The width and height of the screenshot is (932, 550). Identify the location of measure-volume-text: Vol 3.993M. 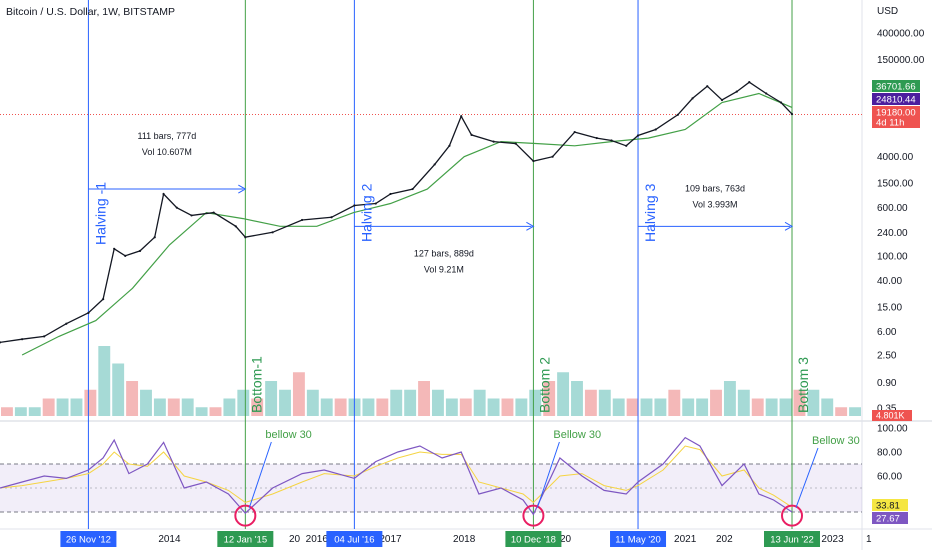
(715, 204).